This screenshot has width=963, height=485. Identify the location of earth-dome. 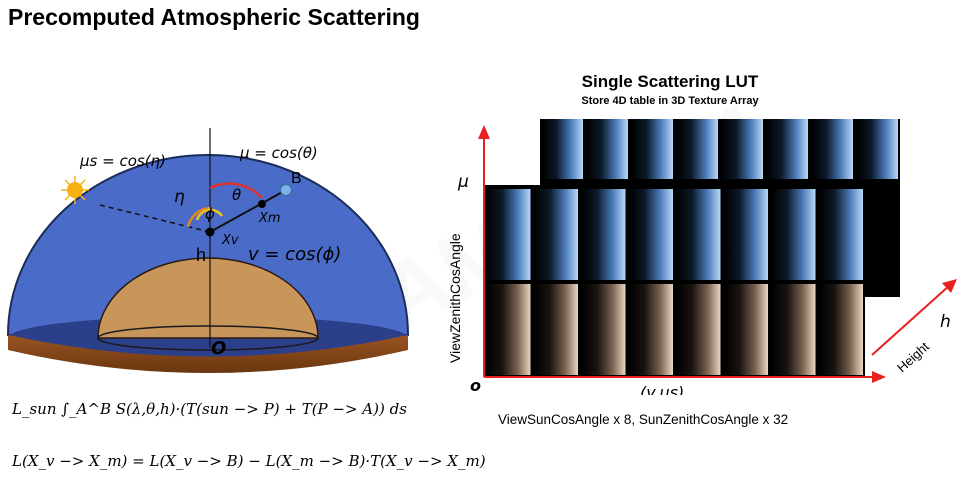
(208, 298).